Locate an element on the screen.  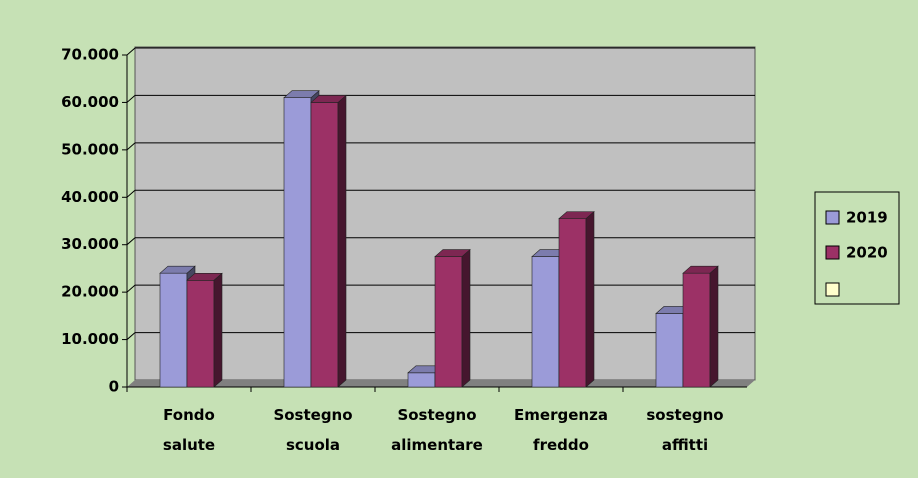
legend-label: 2020 is located at coordinates (867, 253).